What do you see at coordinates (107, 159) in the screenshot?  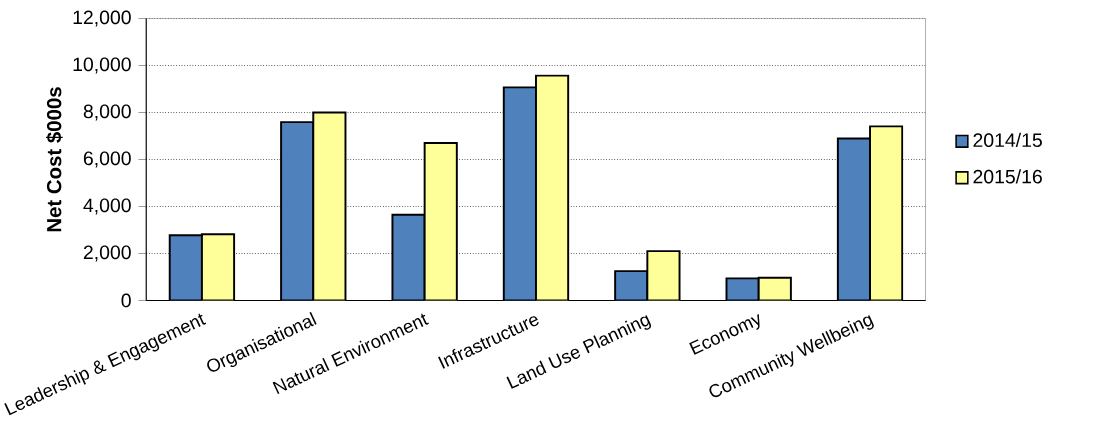 I see `y-tick-label: 6,000` at bounding box center [107, 159].